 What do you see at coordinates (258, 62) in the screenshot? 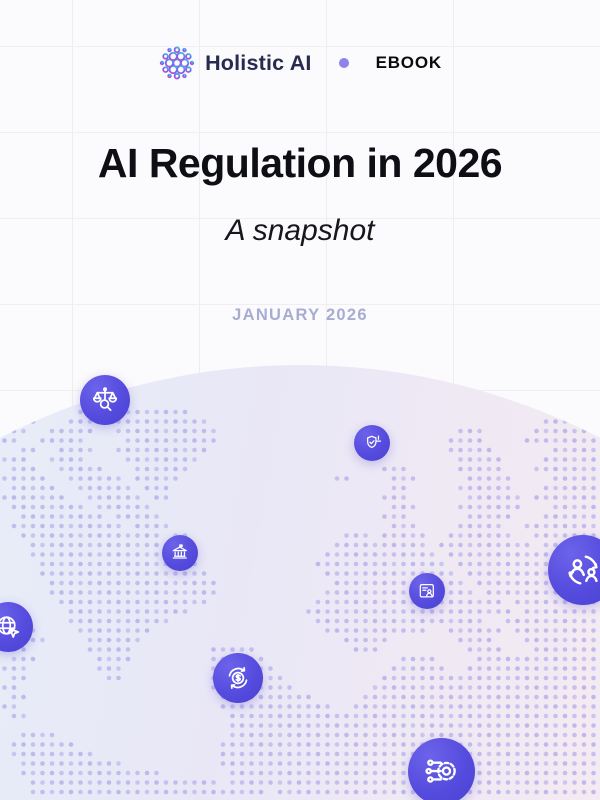
I see `brand-name: Holistic AI` at bounding box center [258, 62].